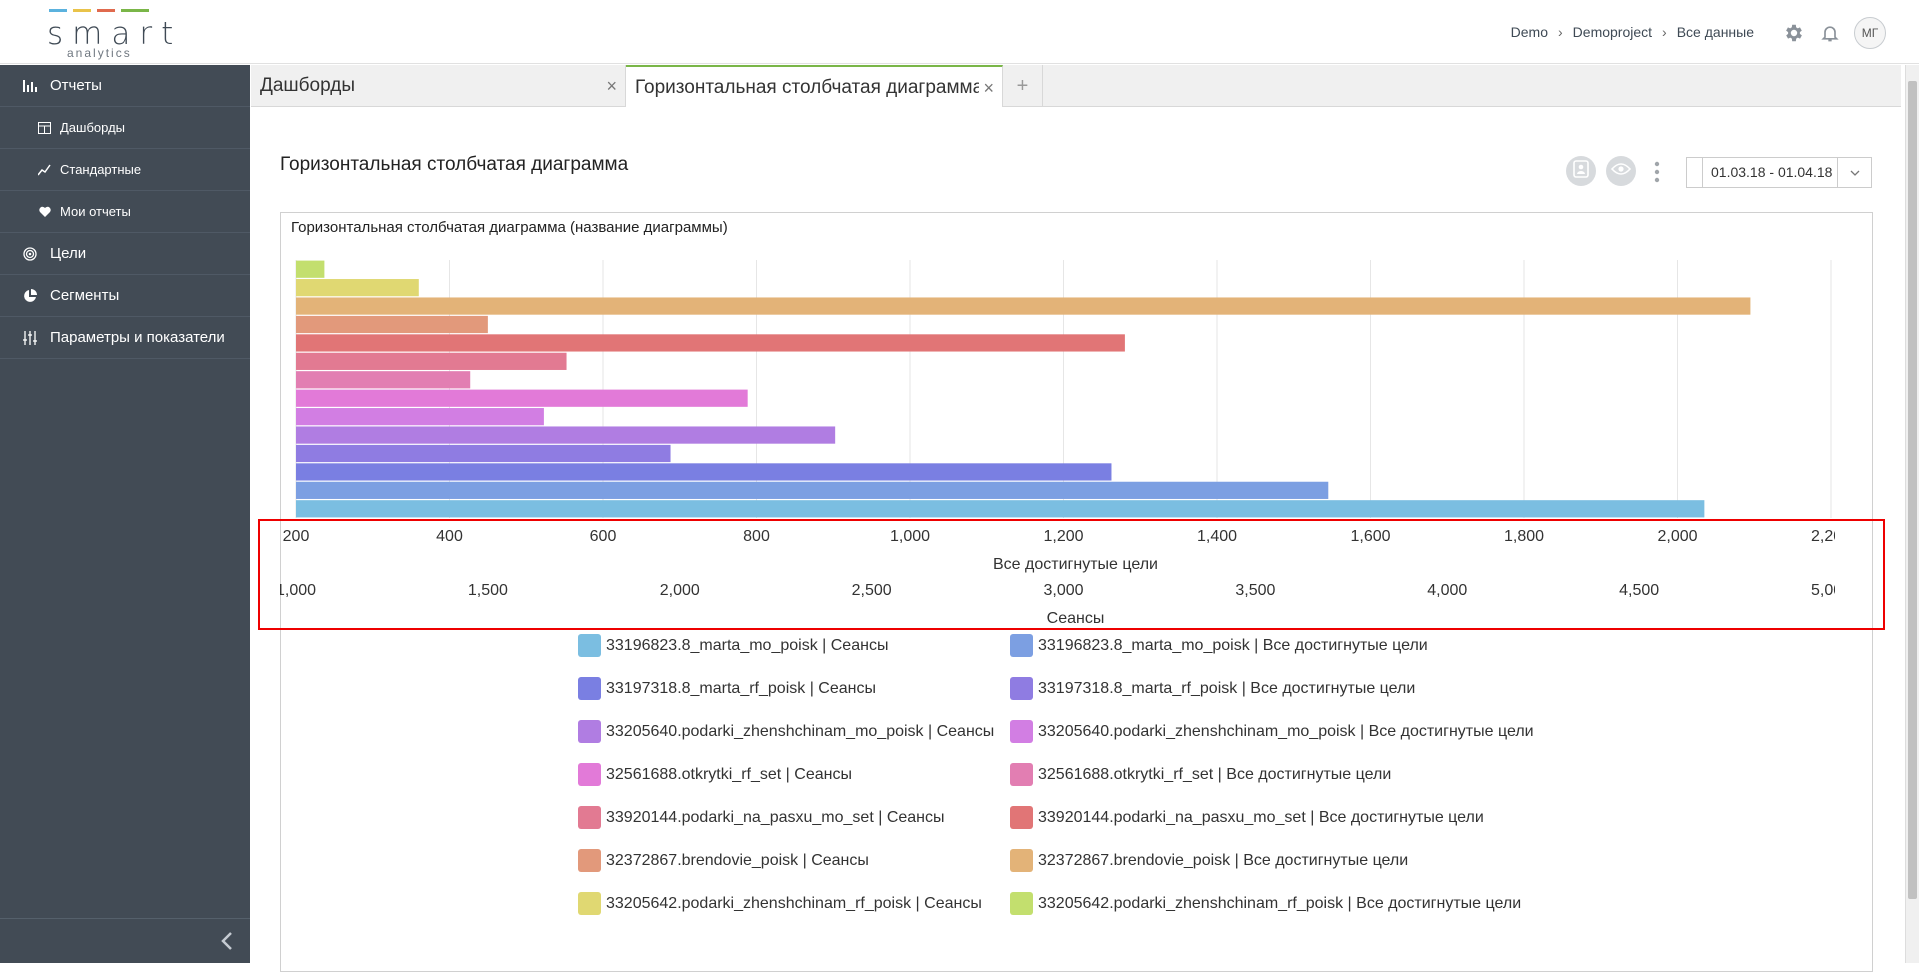 The height and width of the screenshot is (972, 1919). I want to click on x-tick-label: 2,200, so click(1831, 536).